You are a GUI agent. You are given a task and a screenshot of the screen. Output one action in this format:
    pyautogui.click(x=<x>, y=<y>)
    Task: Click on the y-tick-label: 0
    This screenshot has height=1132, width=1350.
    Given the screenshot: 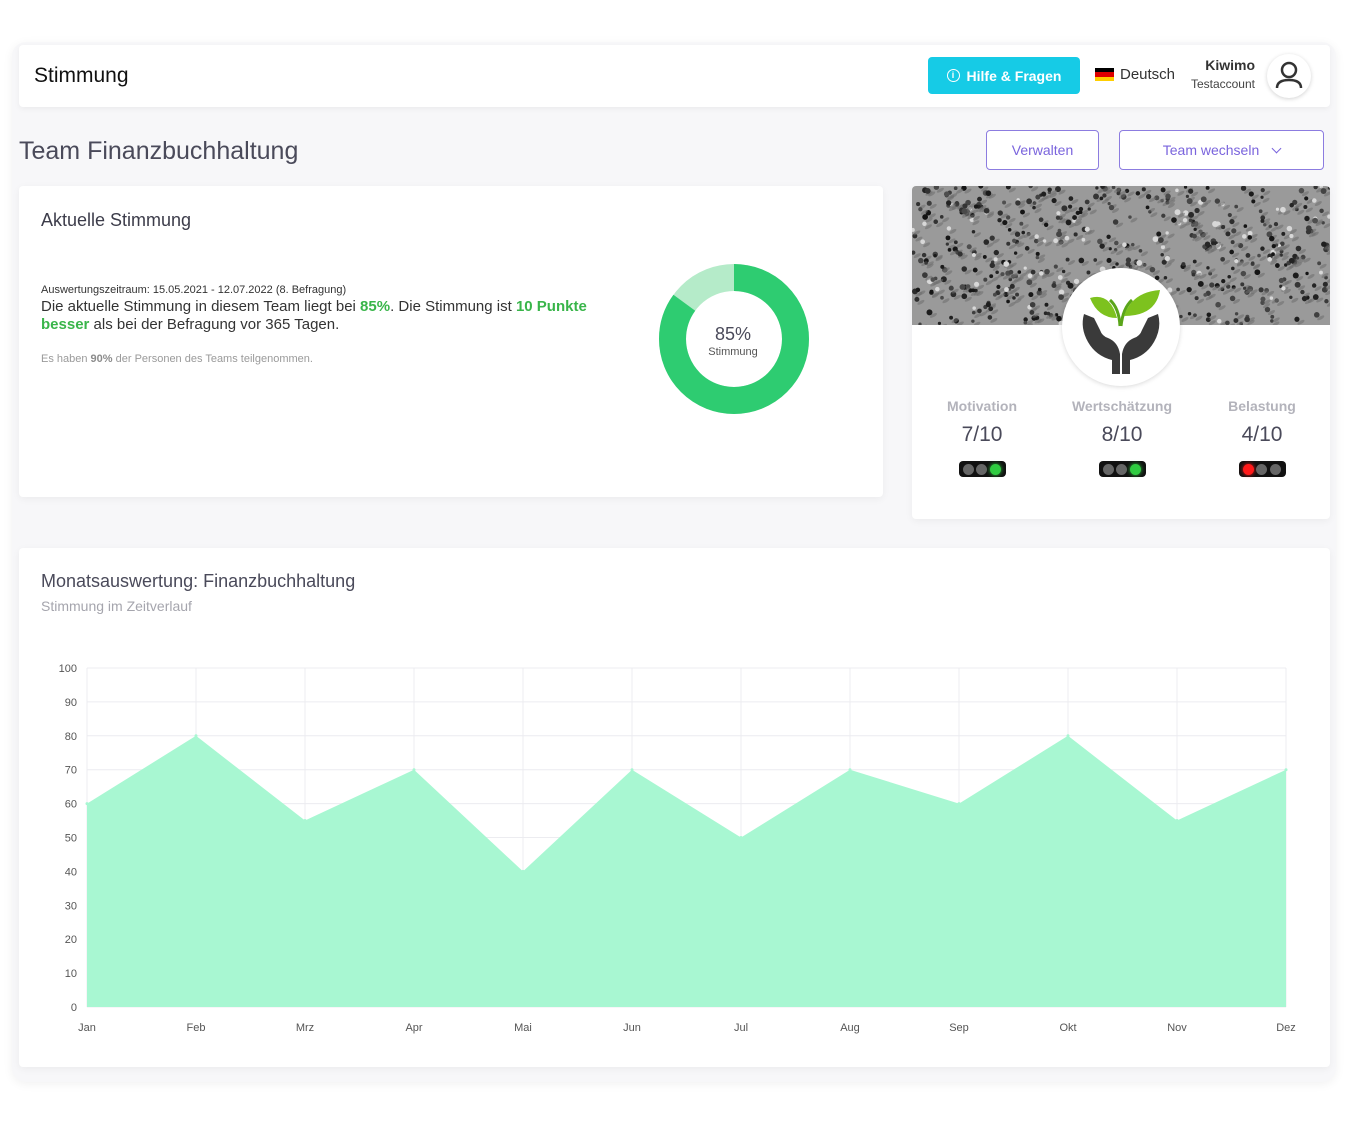 What is the action you would take?
    pyautogui.click(x=74, y=1008)
    